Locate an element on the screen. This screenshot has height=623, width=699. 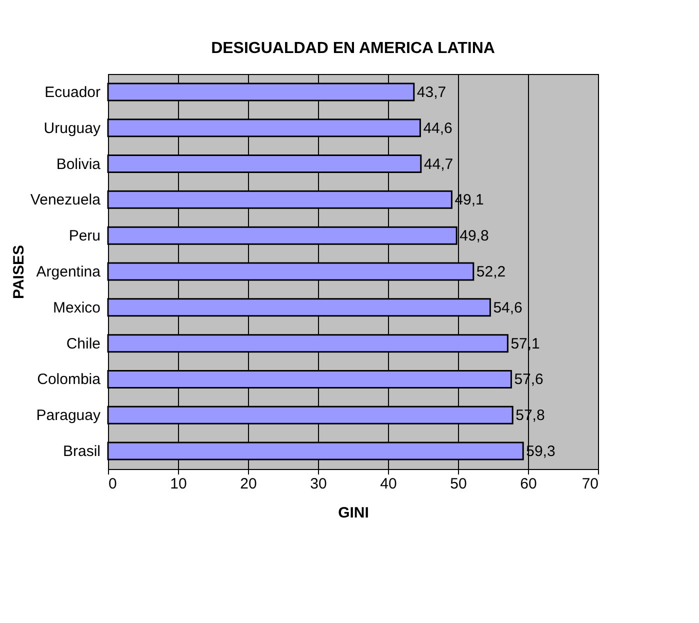
x-tick-label: 60 is located at coordinates (528, 484).